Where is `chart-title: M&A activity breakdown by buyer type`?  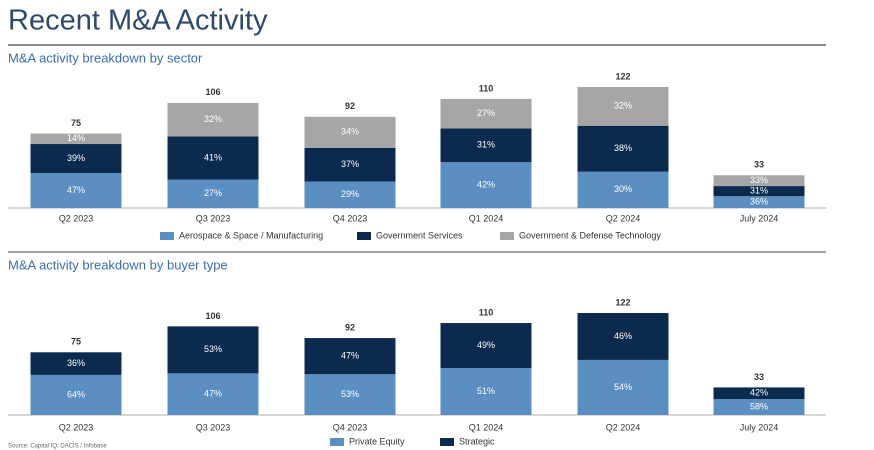
chart-title: M&A activity breakdown by buyer type is located at coordinates (118, 264).